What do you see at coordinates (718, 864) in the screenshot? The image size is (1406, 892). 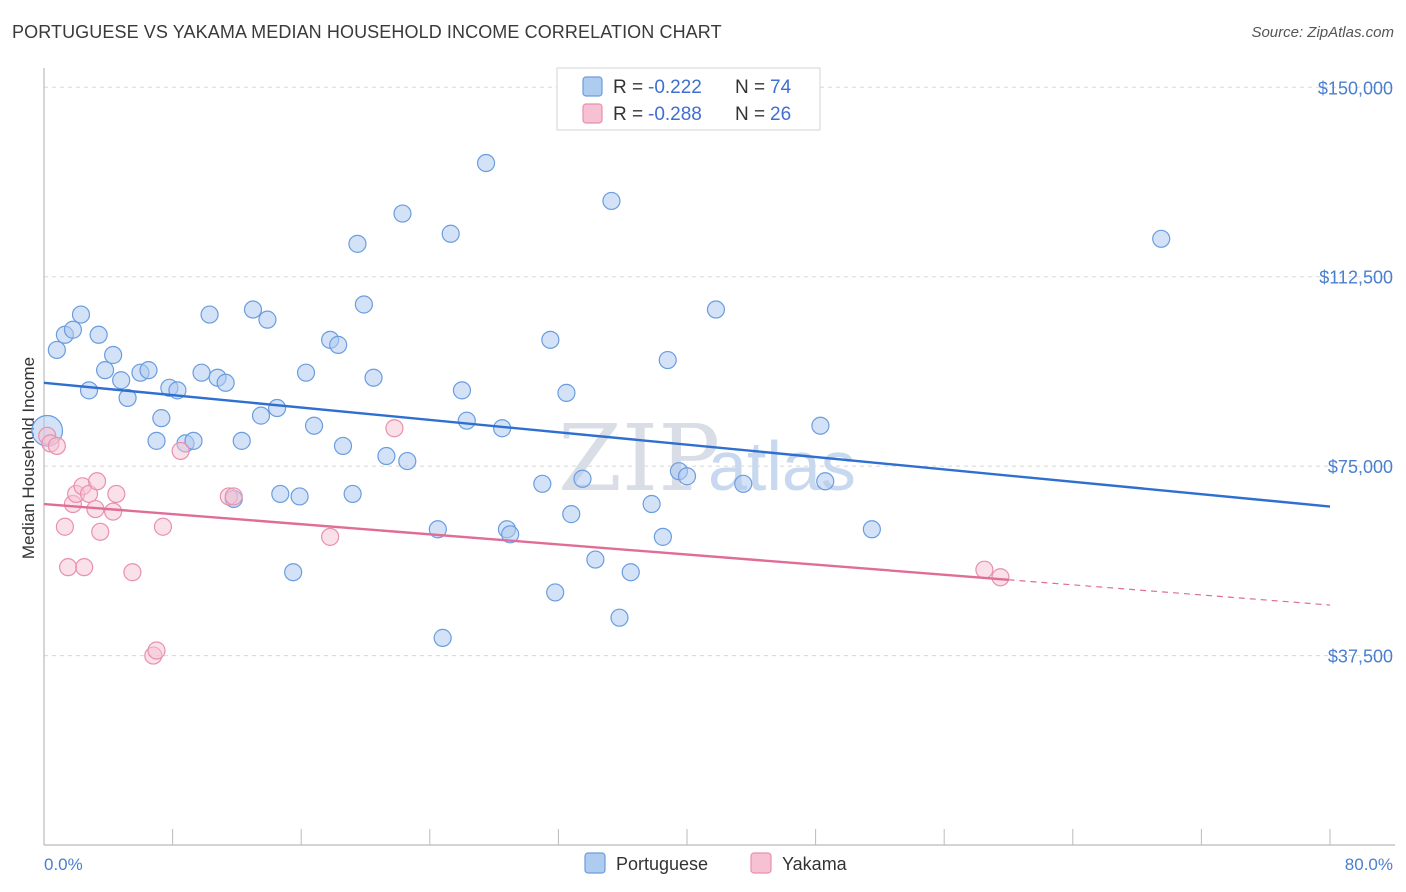 I see `x-tick-labels: 0.0% 80.0%` at bounding box center [718, 864].